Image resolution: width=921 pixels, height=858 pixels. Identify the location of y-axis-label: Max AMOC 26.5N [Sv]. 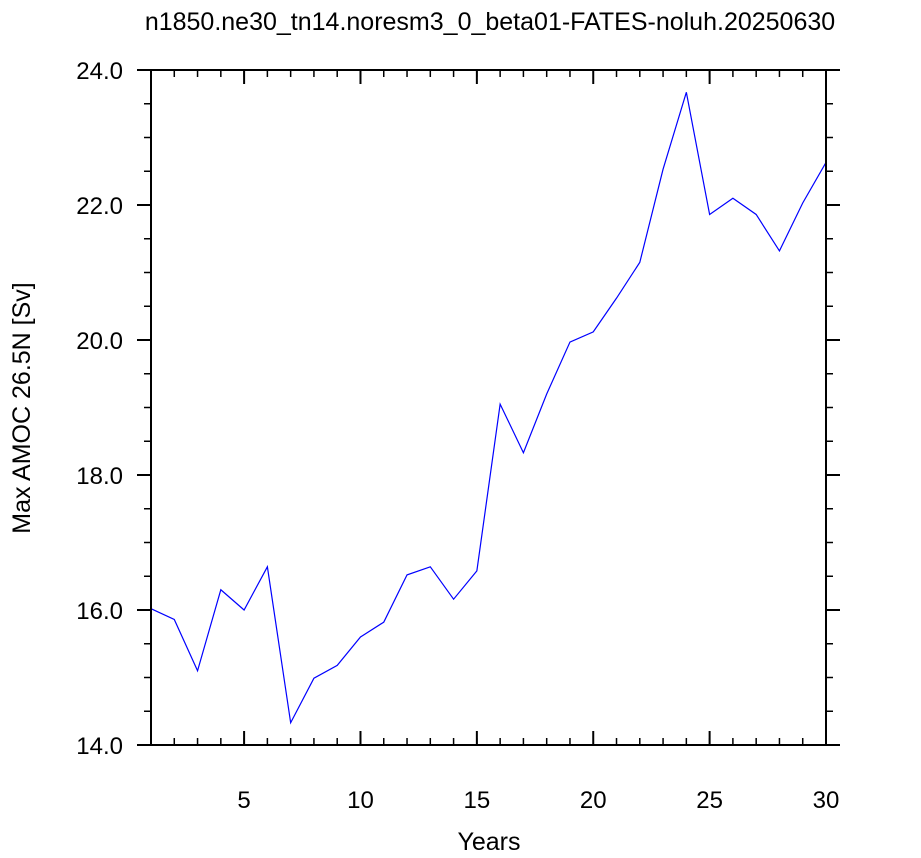
(22, 407).